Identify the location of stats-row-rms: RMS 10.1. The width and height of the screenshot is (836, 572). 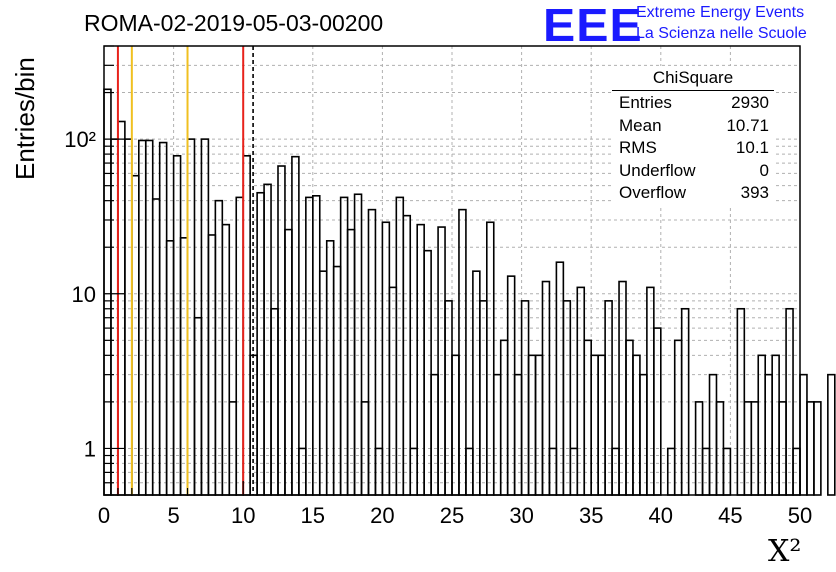
(694, 149).